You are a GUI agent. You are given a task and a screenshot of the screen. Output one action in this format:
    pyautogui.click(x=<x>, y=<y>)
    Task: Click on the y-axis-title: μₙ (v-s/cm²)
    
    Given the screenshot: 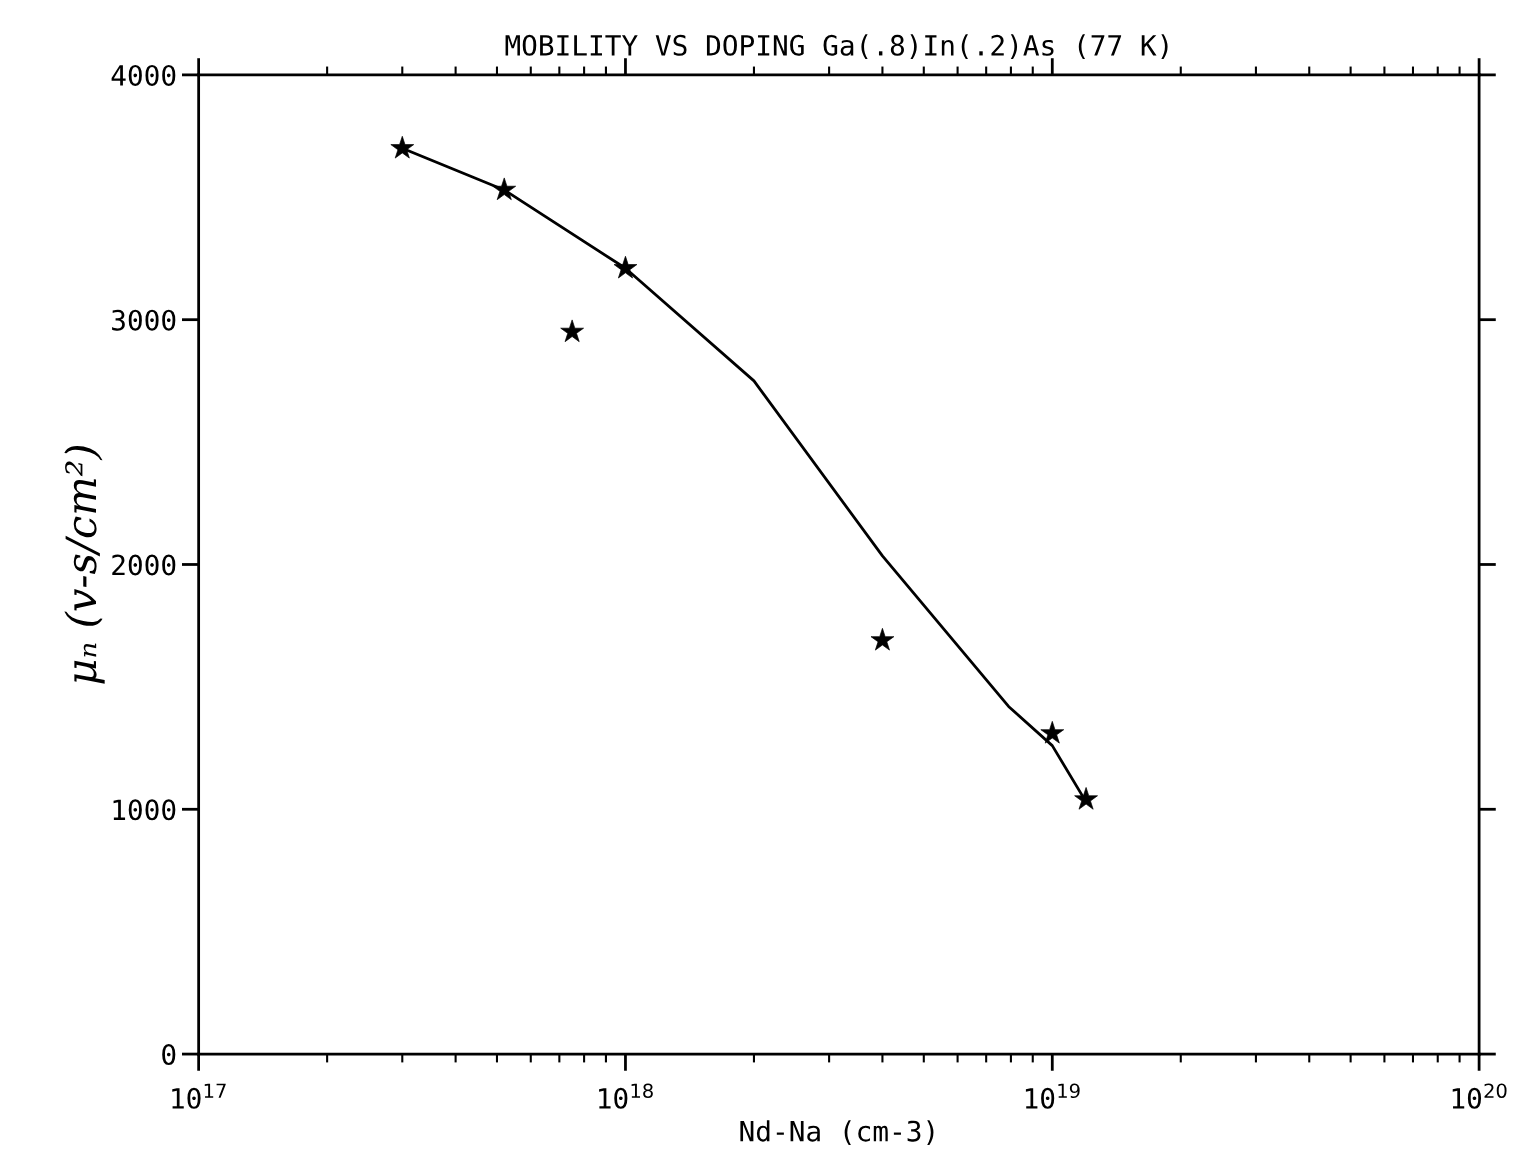 What is the action you would take?
    pyautogui.click(x=84, y=564)
    